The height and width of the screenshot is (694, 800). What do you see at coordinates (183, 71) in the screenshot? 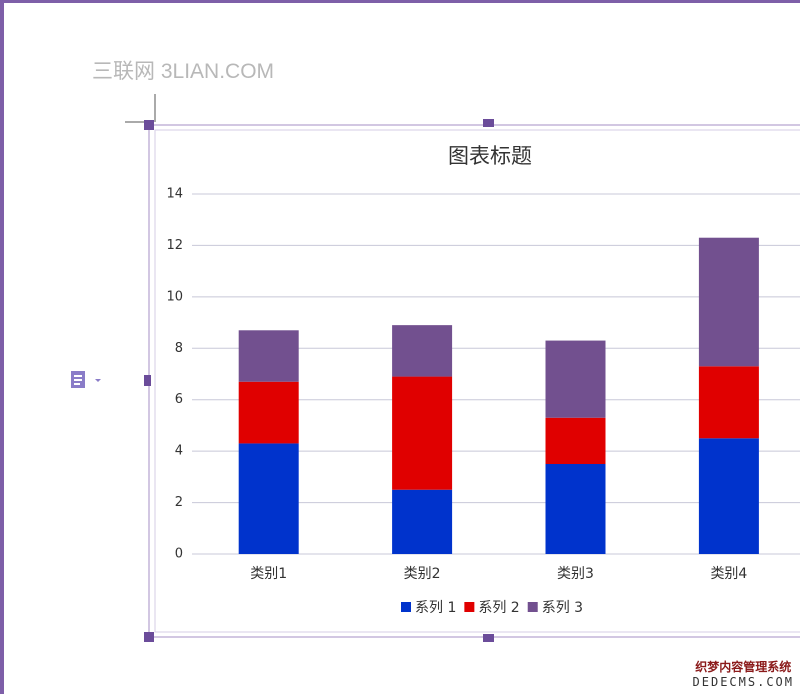
I see `watermark: 三联网 3LIAN.COM` at bounding box center [183, 71].